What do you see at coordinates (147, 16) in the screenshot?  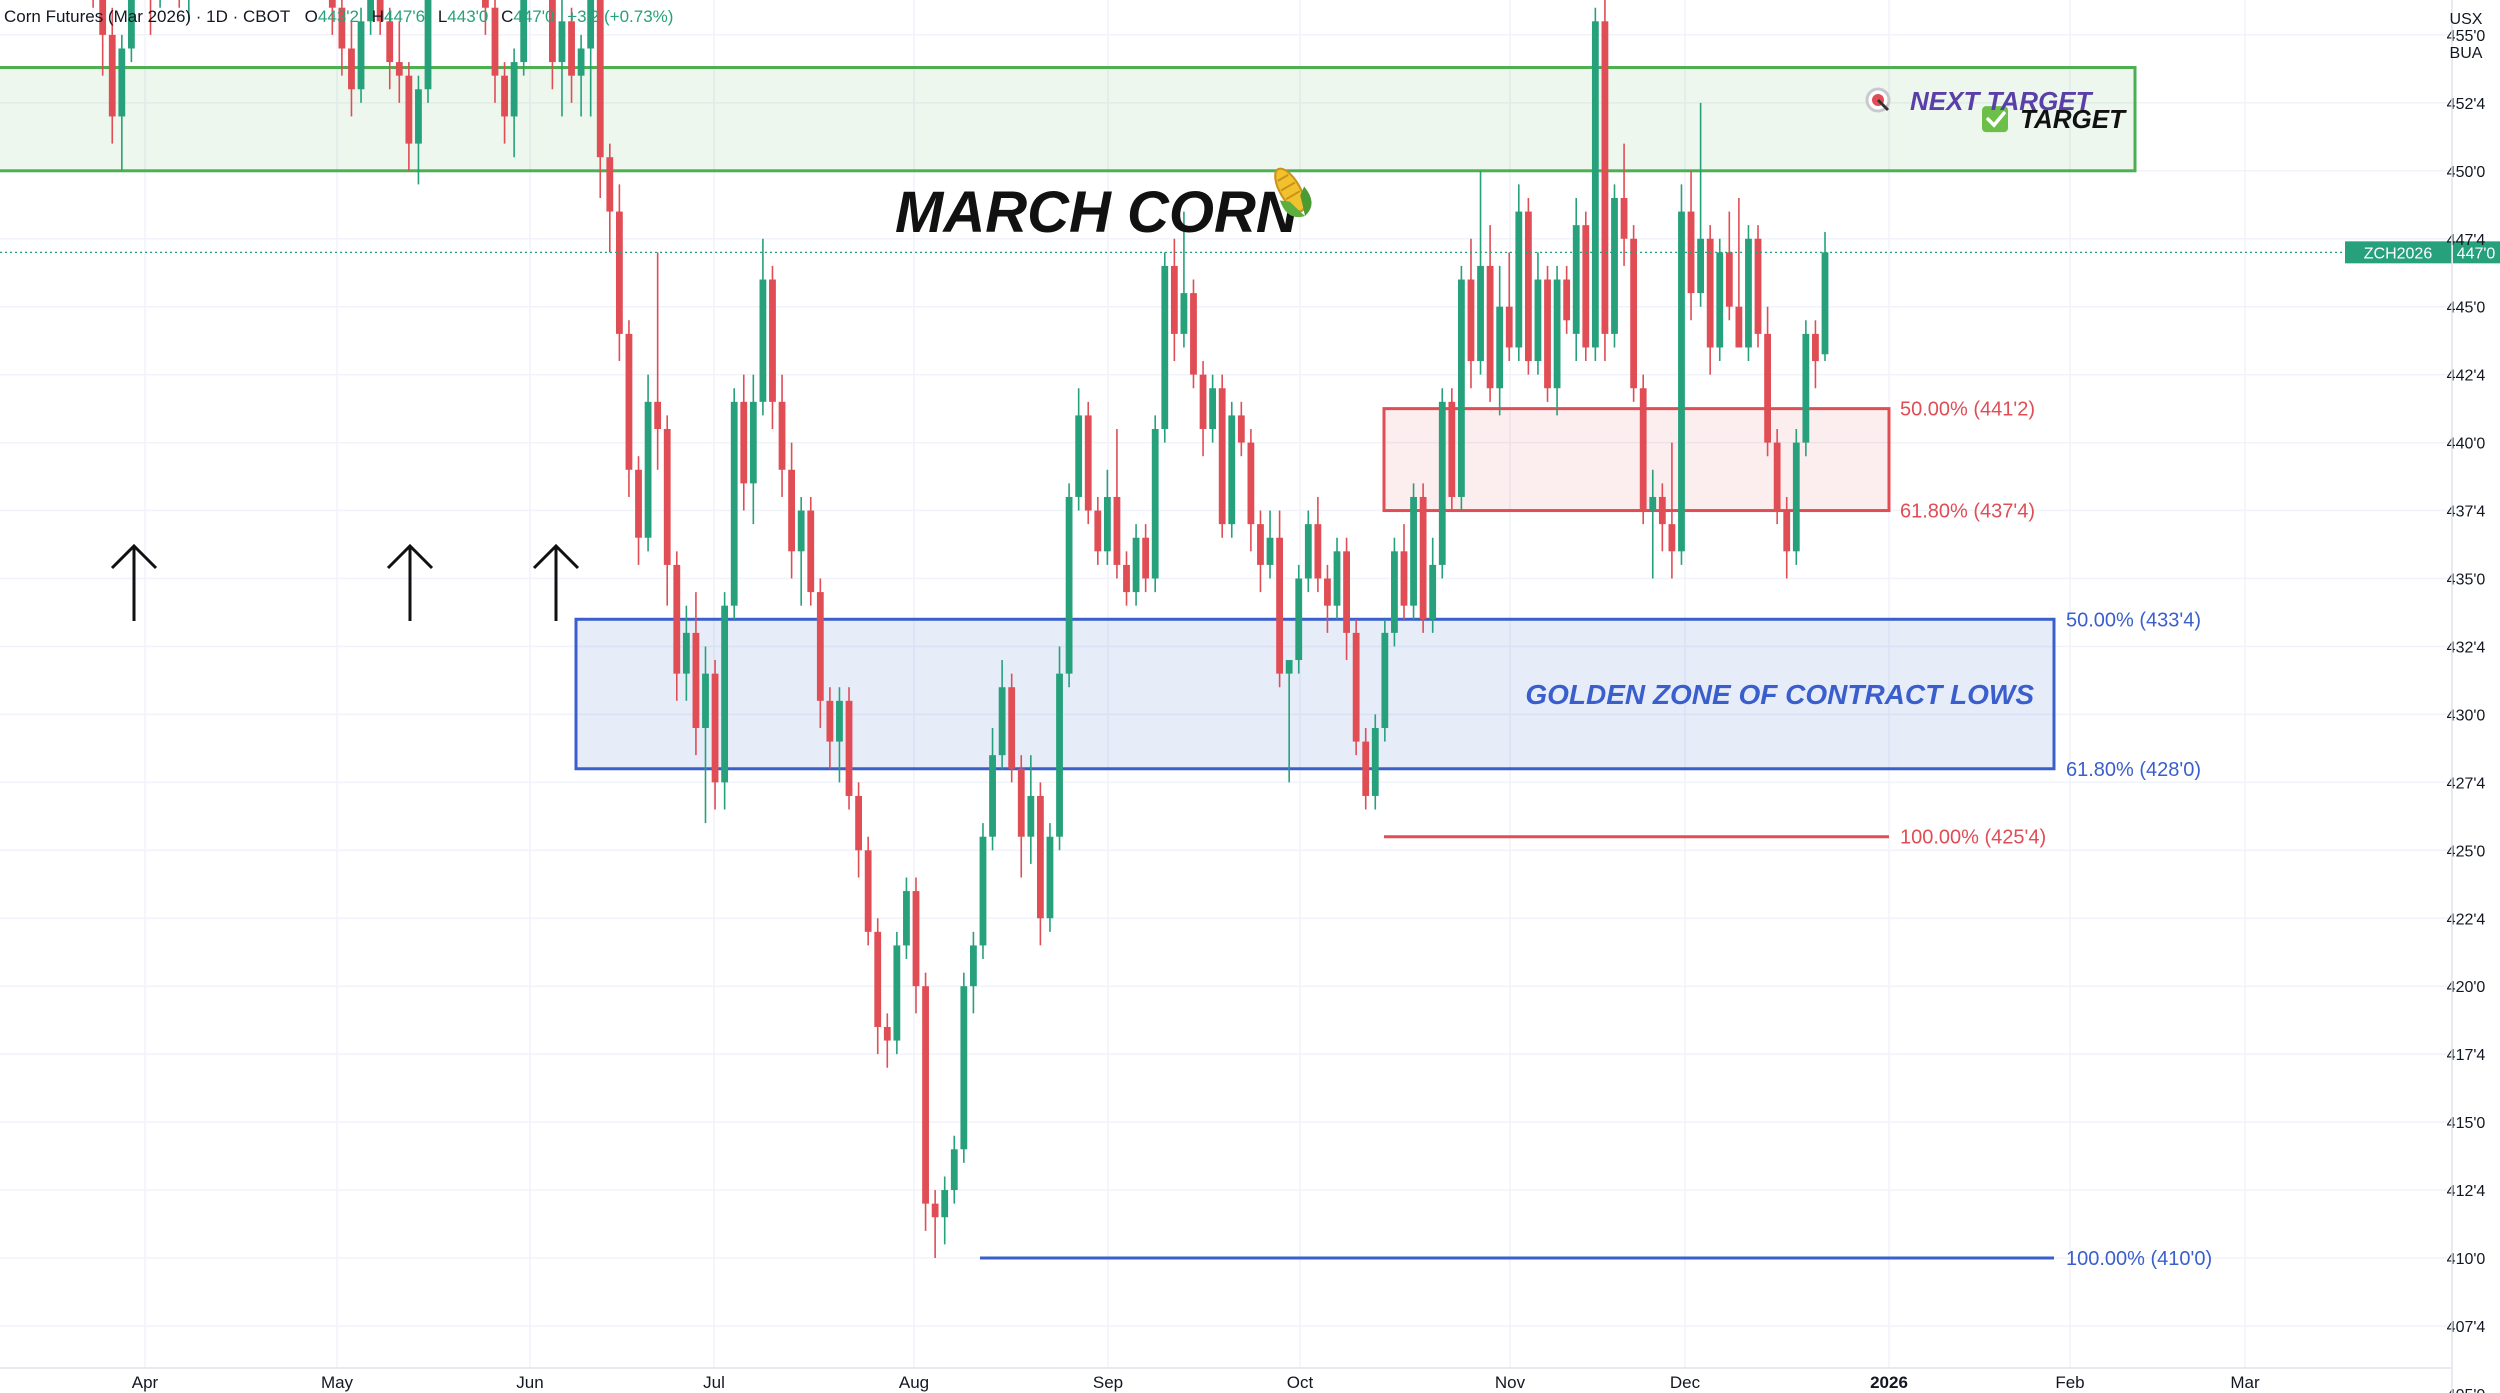 I see `symbol-title: Corn Futures (Mar 2026) · 1D · CBOT` at bounding box center [147, 16].